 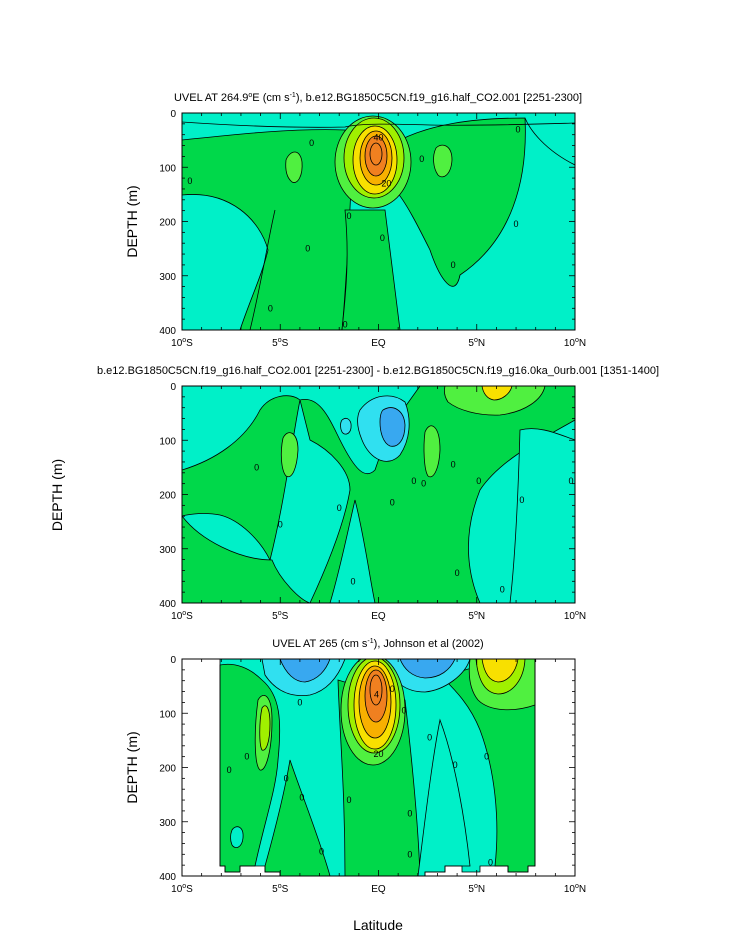 What do you see at coordinates (549, 141) in the screenshot?
I see `panel-1-east-deep-contour` at bounding box center [549, 141].